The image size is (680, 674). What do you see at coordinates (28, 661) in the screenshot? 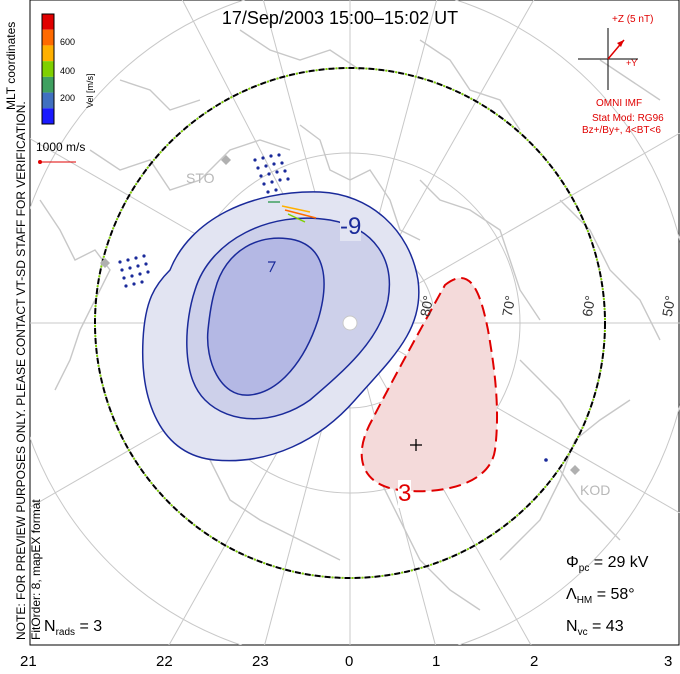
I see `mlt-label-21: 21` at bounding box center [28, 661].